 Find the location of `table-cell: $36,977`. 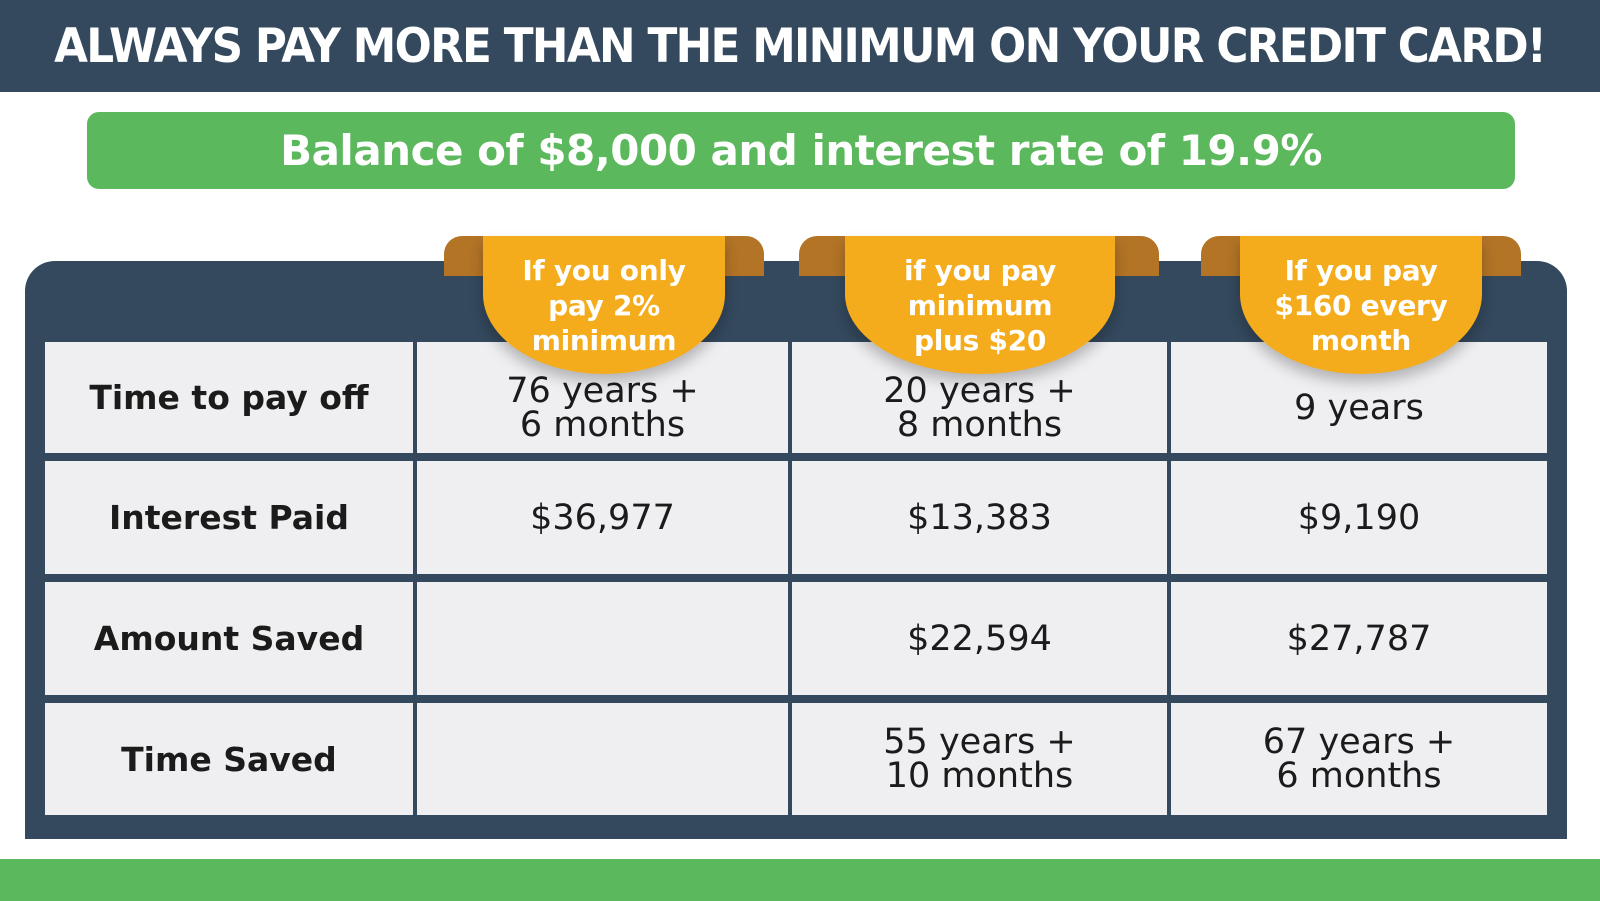

table-cell: $36,977 is located at coordinates (602, 517).